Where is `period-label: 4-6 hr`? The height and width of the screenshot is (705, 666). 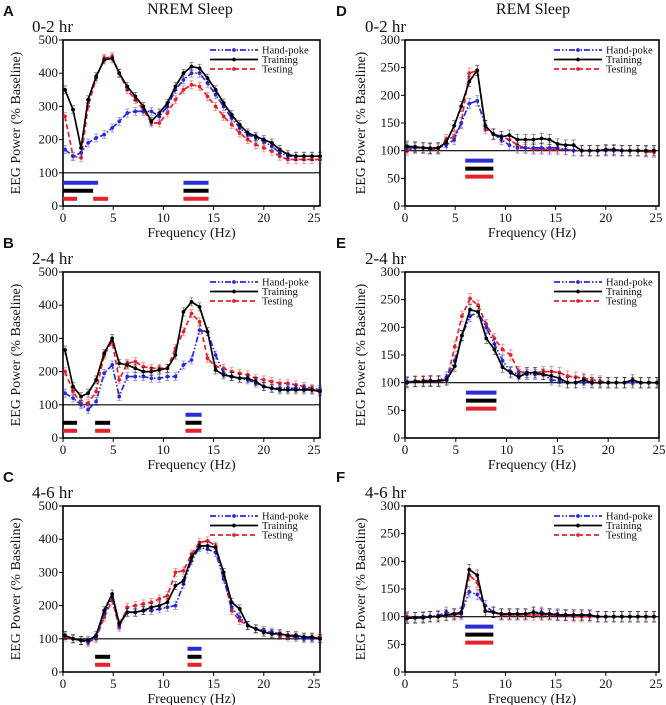 period-label: 4-6 hr is located at coordinates (52, 492).